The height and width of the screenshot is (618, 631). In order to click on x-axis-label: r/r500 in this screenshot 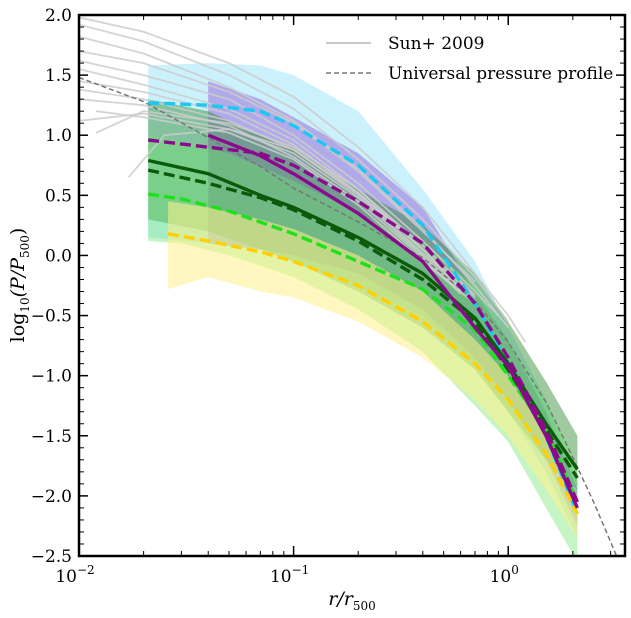, I will do `click(351, 600)`.